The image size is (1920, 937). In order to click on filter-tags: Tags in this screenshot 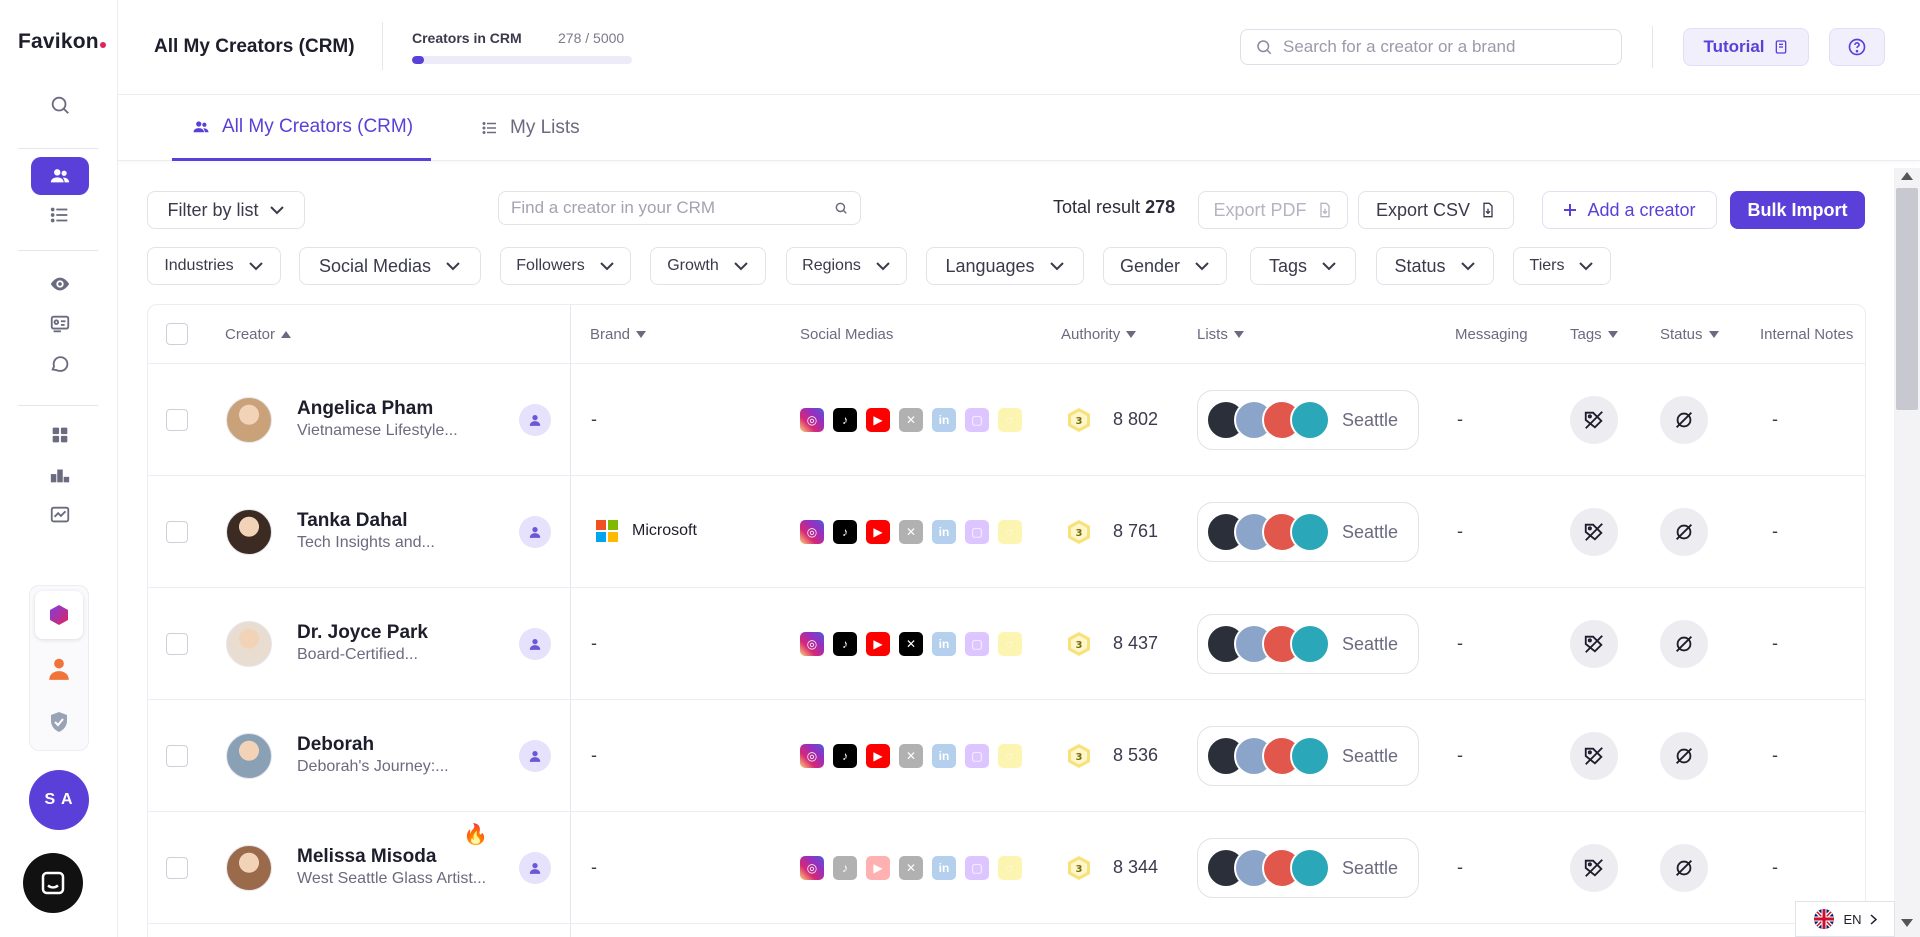, I will do `click(1303, 266)`.